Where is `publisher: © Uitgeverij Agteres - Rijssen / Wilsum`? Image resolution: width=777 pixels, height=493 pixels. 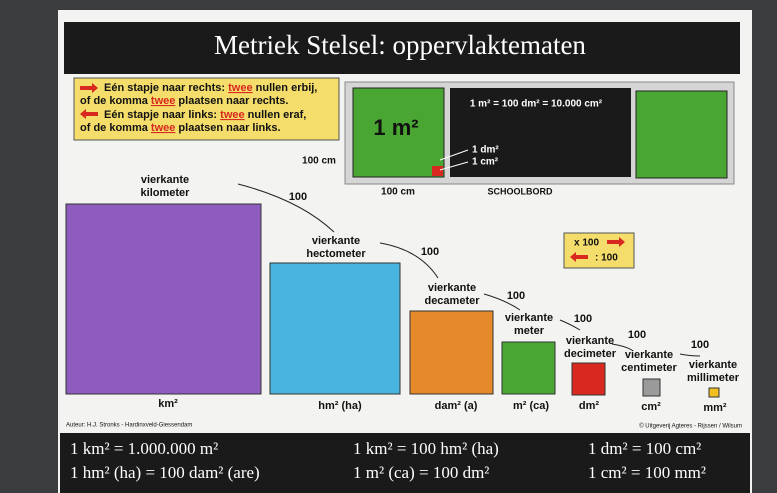
publisher: © Uitgeverij Agteres - Rijssen / Wilsum is located at coordinates (690, 426).